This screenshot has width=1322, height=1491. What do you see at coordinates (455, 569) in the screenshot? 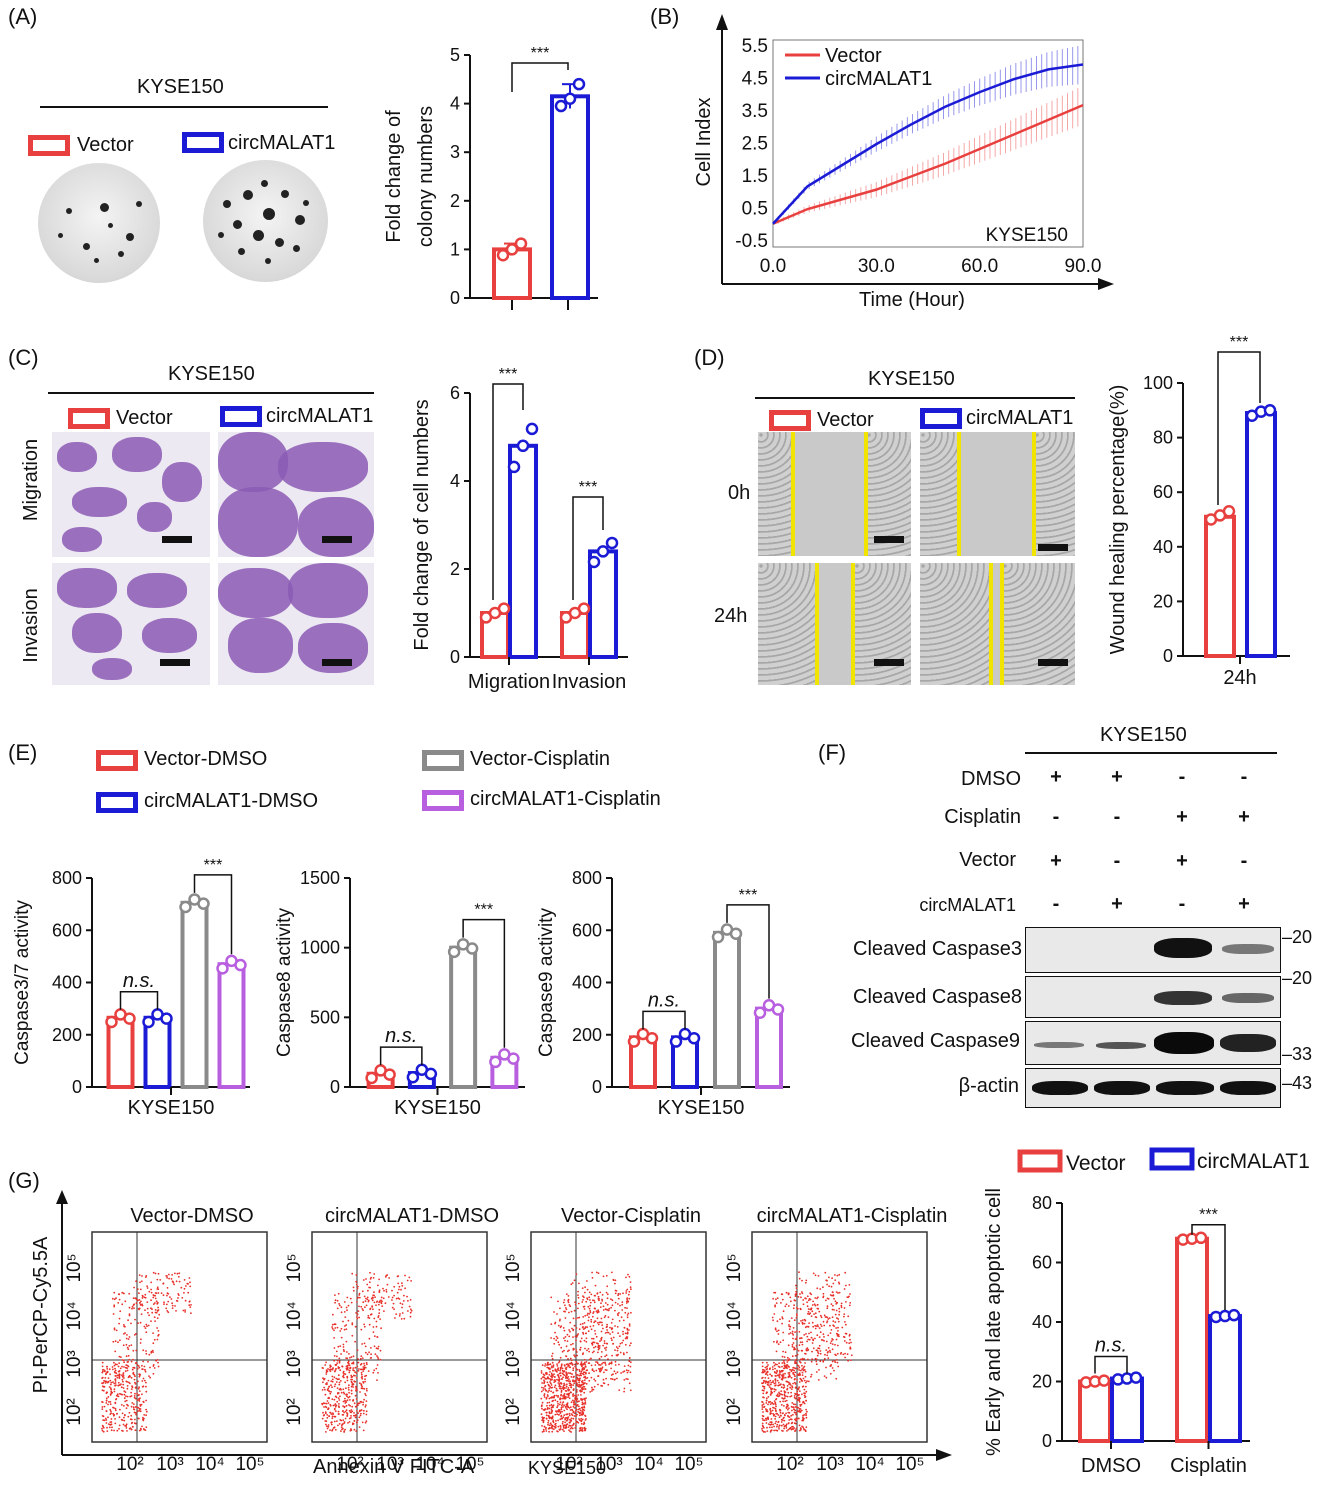
I see `c-chart-y-tick-label: 2` at bounding box center [455, 569].